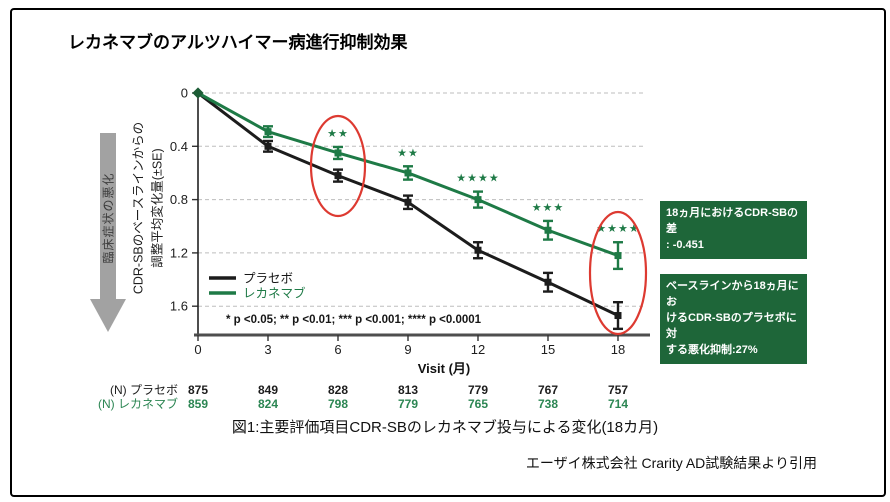 The image size is (890, 502). Describe the element at coordinates (671, 463) in the screenshot. I see `source-attribution: エーザイ株式会社 Crarity AD試験結果より引用` at that location.